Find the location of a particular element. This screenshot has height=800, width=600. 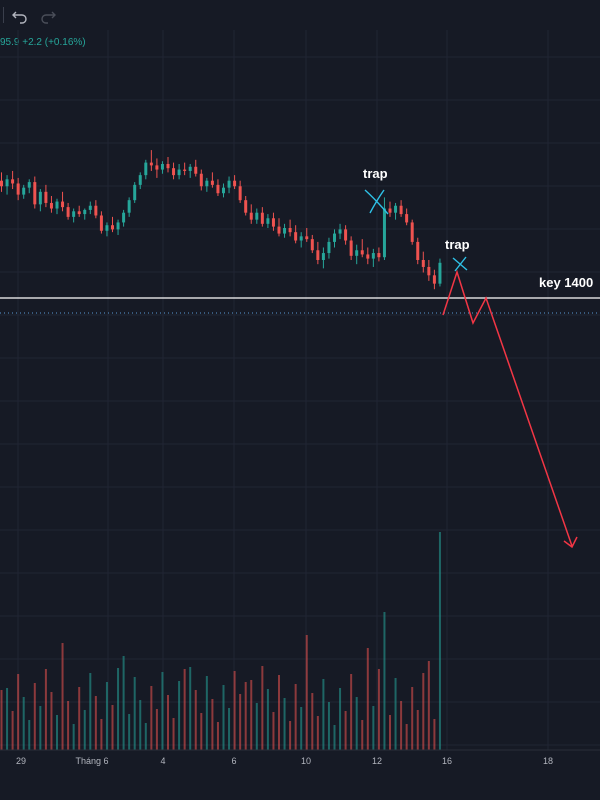

undo-button is located at coordinates (20, 15).